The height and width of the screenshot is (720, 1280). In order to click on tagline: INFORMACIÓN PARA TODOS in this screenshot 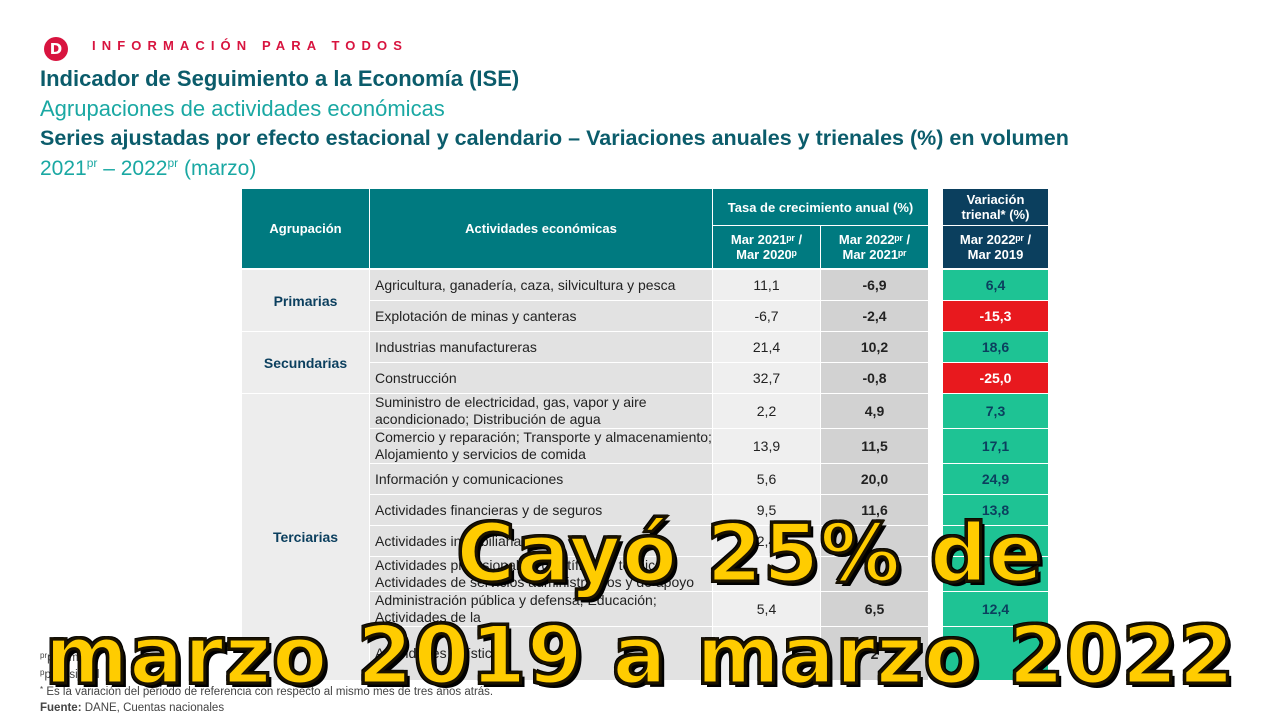, I will do `click(250, 45)`.